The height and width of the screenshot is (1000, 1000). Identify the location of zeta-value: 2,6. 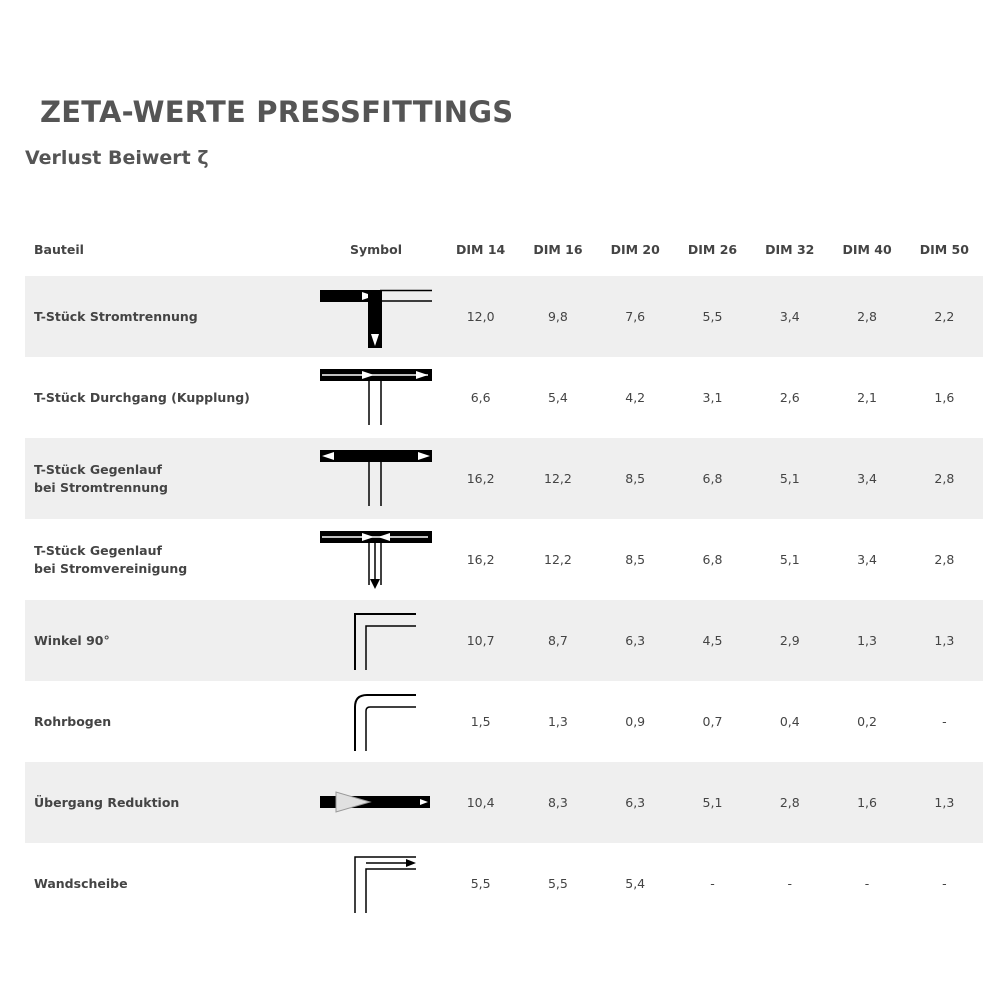
(789, 397).